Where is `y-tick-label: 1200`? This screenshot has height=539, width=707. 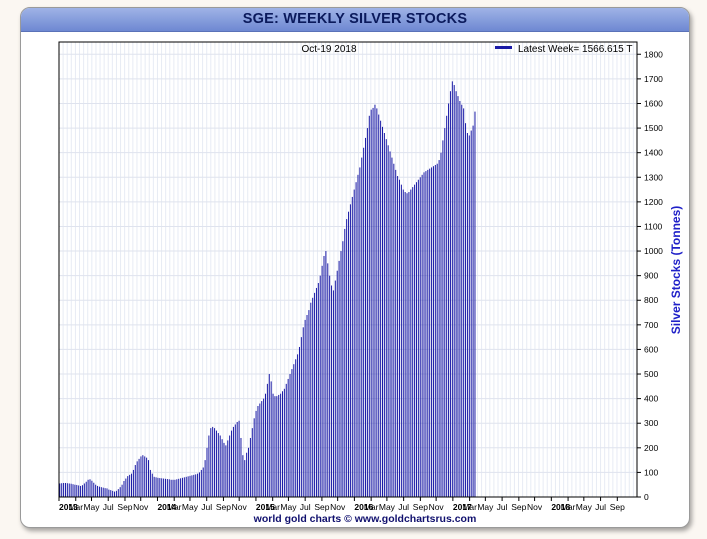
y-tick-label: 1200 is located at coordinates (653, 202).